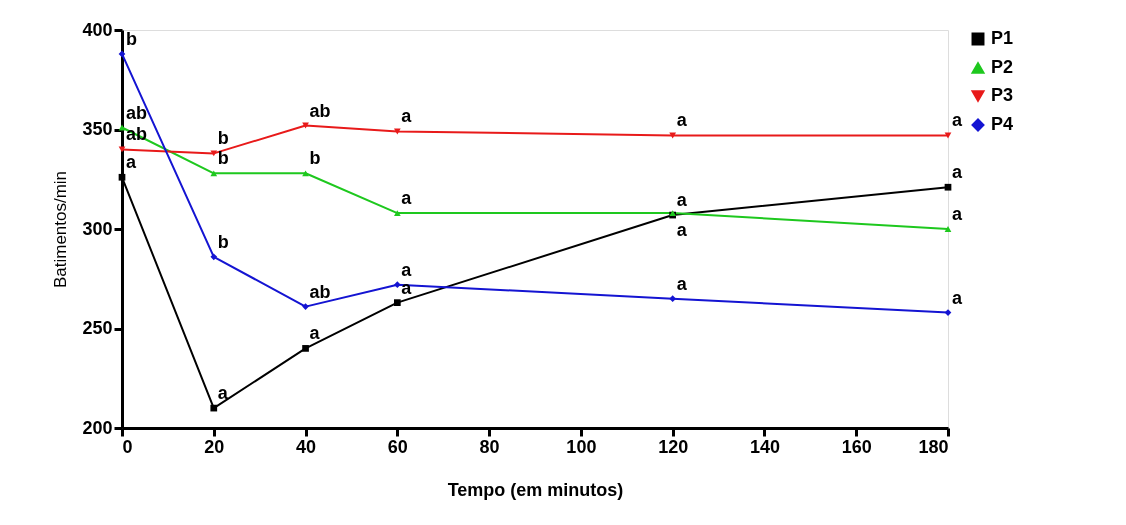 The height and width of the screenshot is (525, 1126). I want to click on x-tick-label: 180, so click(933, 446).